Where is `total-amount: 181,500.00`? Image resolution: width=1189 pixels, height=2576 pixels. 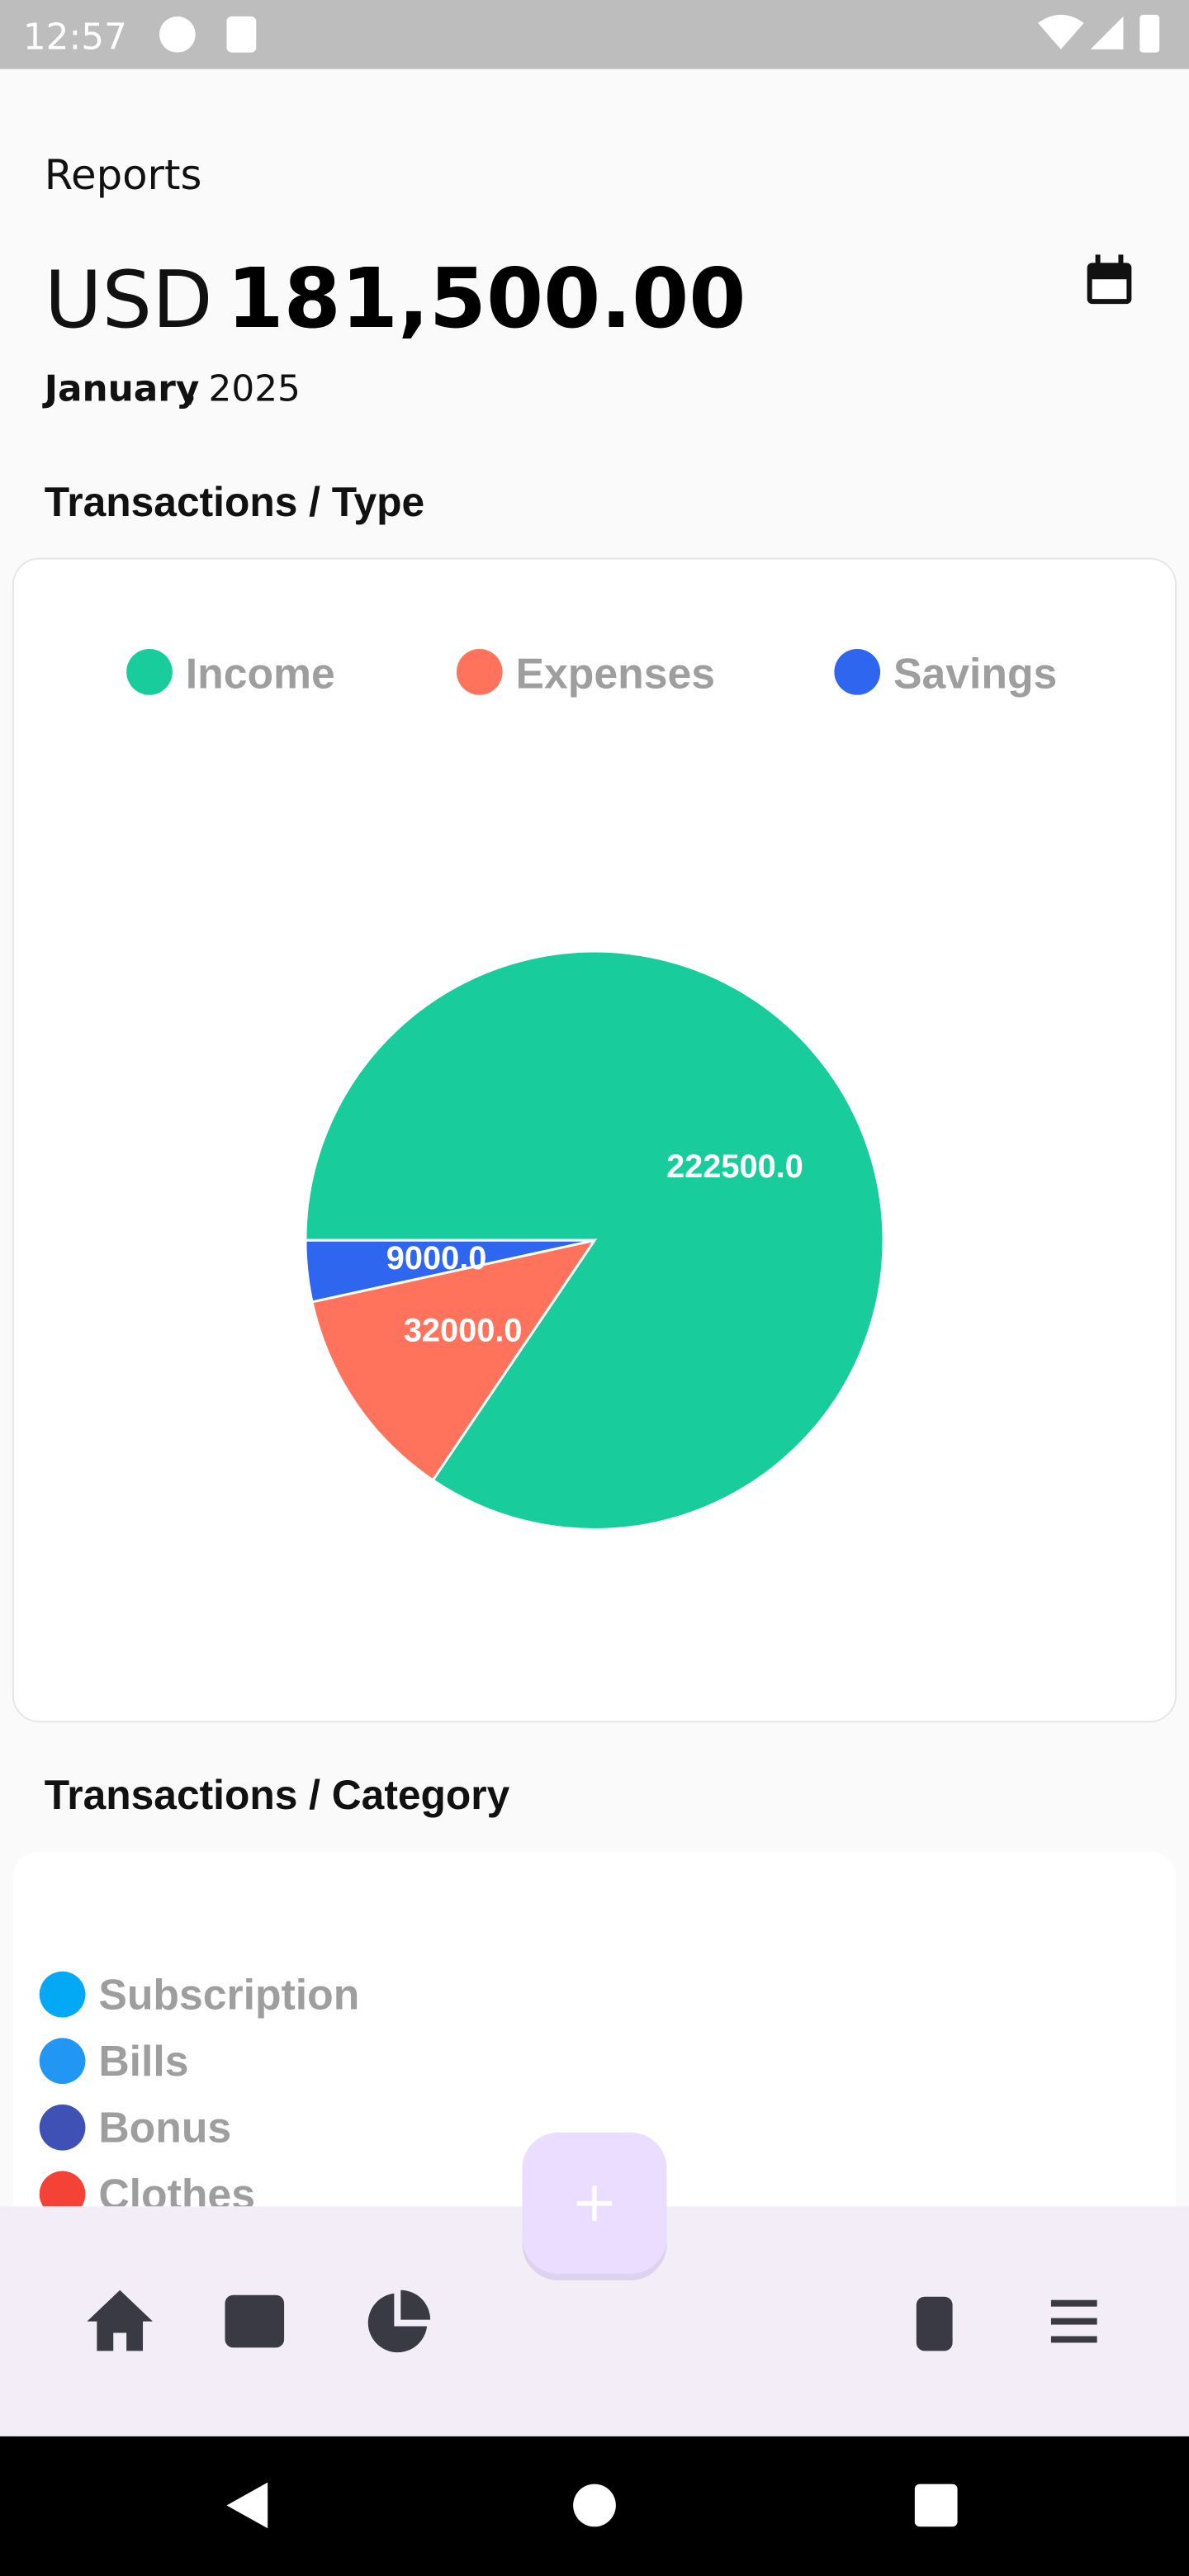
total-amount: 181,500.00 is located at coordinates (486, 299).